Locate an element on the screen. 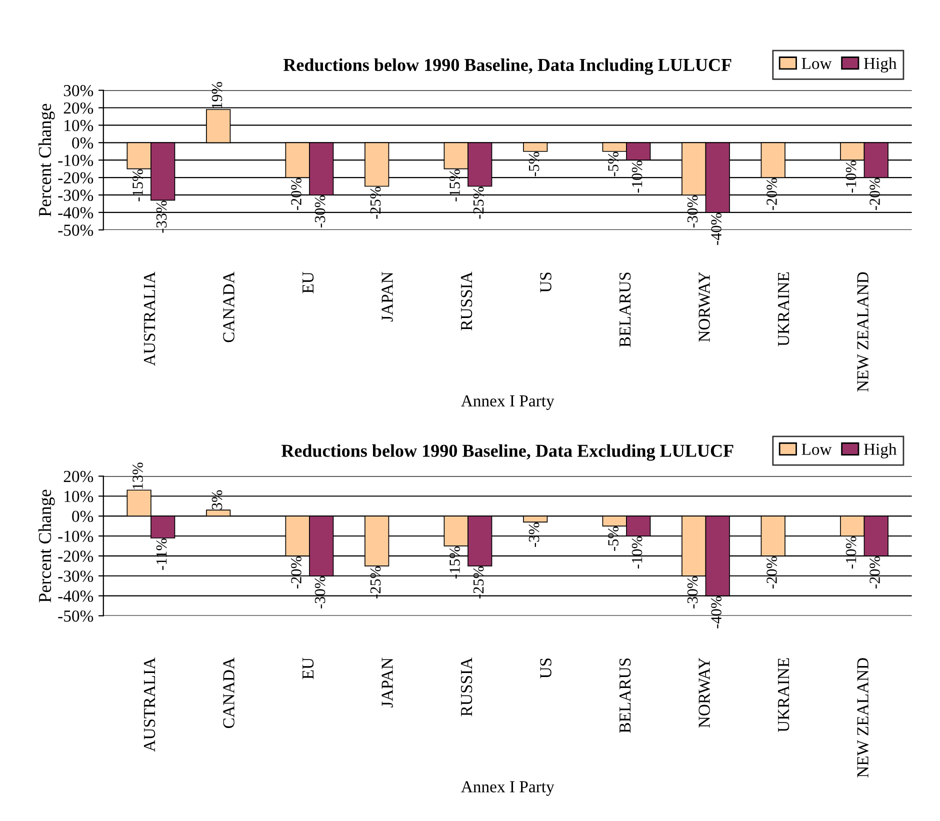  data-label: 19% is located at coordinates (217, 95).